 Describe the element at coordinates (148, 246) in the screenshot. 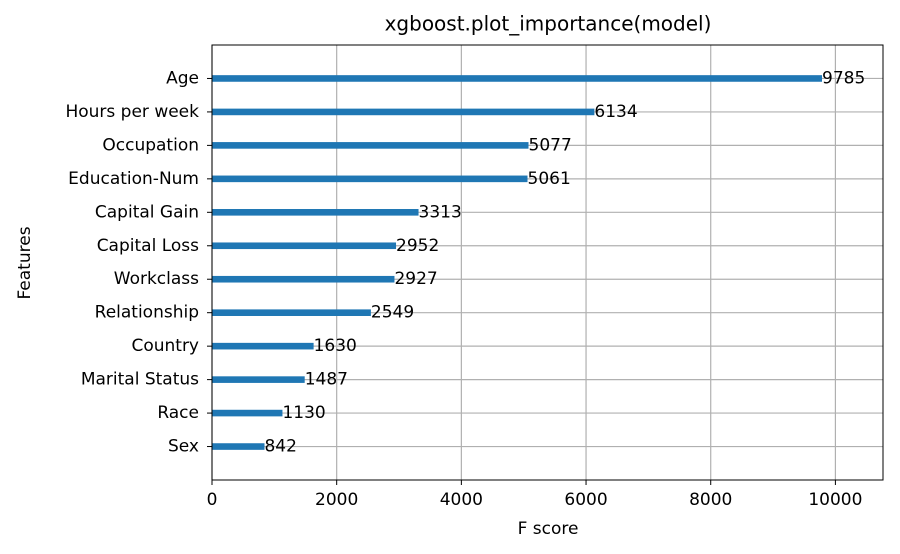

I see `y-tick-label: Capital Loss` at that location.